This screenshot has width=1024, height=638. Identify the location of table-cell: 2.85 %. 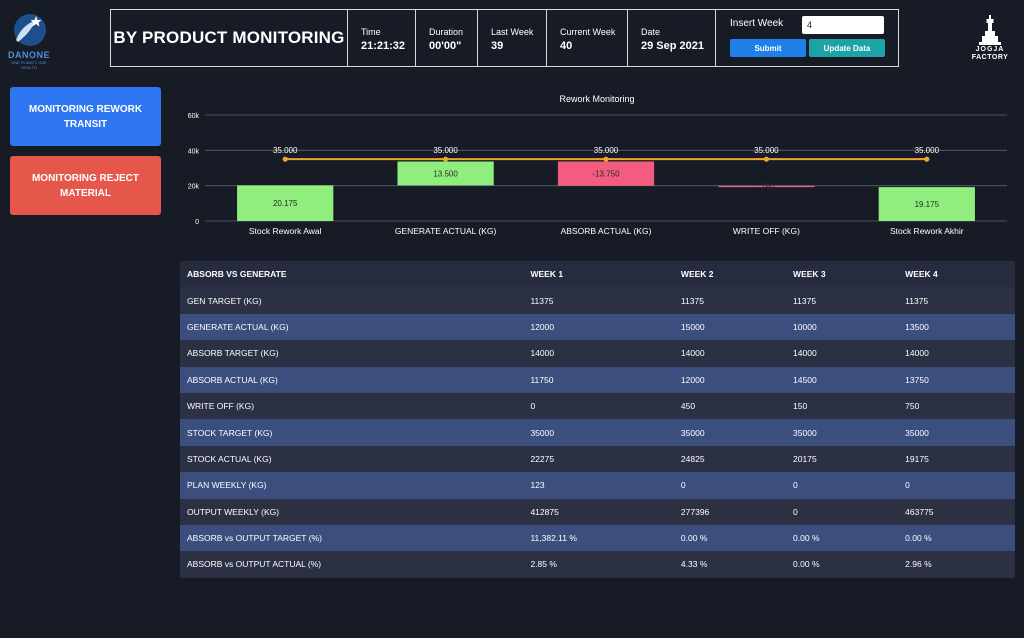
(598, 564).